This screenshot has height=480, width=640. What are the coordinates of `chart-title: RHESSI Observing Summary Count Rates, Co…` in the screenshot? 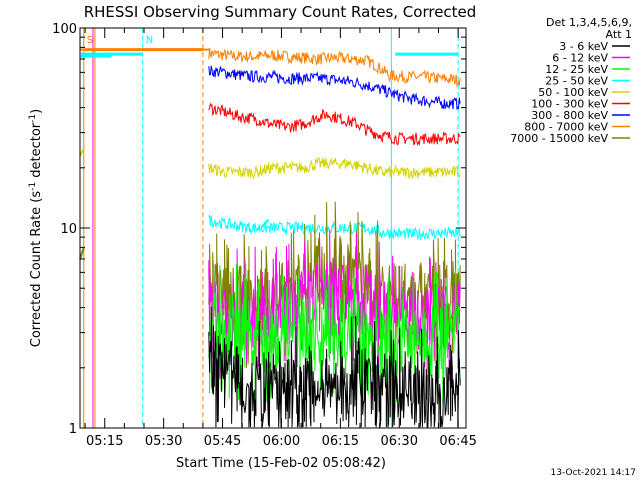 It's located at (280, 12).